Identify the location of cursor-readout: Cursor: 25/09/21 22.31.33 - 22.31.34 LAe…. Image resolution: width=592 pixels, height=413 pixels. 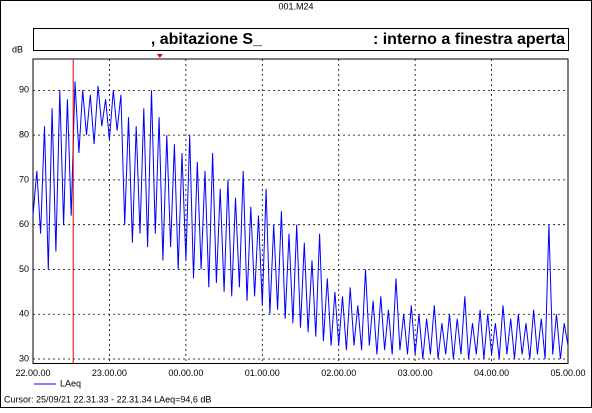
(107, 399).